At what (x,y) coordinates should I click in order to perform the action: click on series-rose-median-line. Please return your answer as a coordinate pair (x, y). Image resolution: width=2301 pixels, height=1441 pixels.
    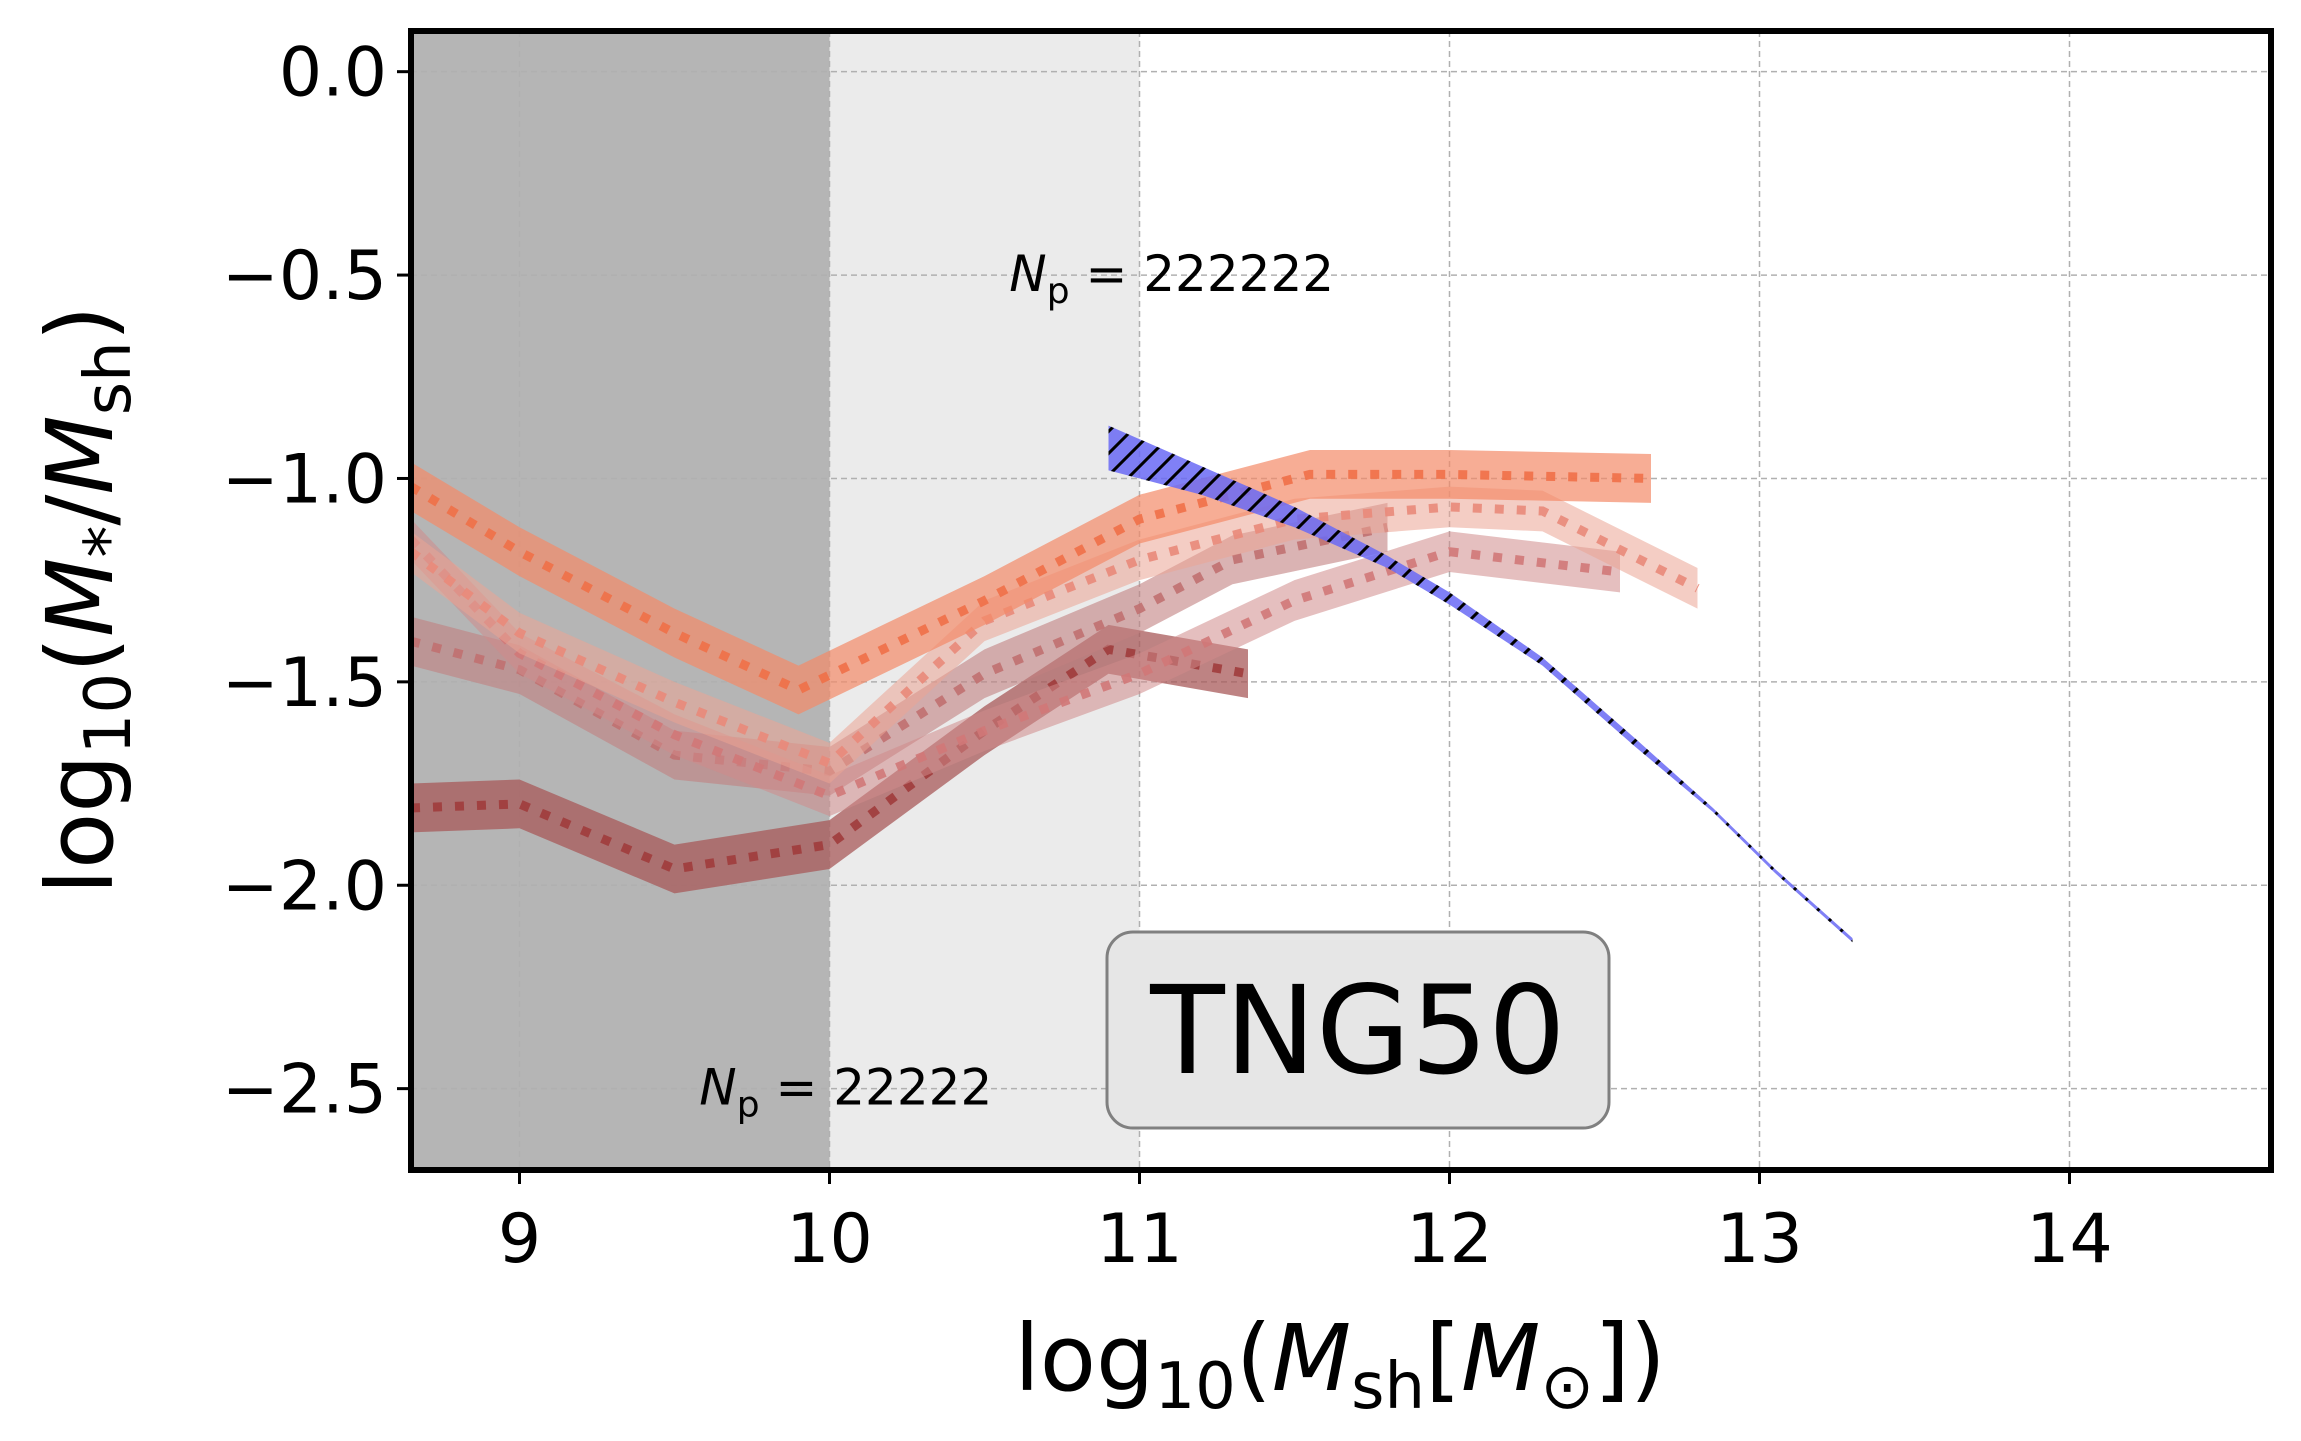
    Looking at the image, I should click on (1016, 668).